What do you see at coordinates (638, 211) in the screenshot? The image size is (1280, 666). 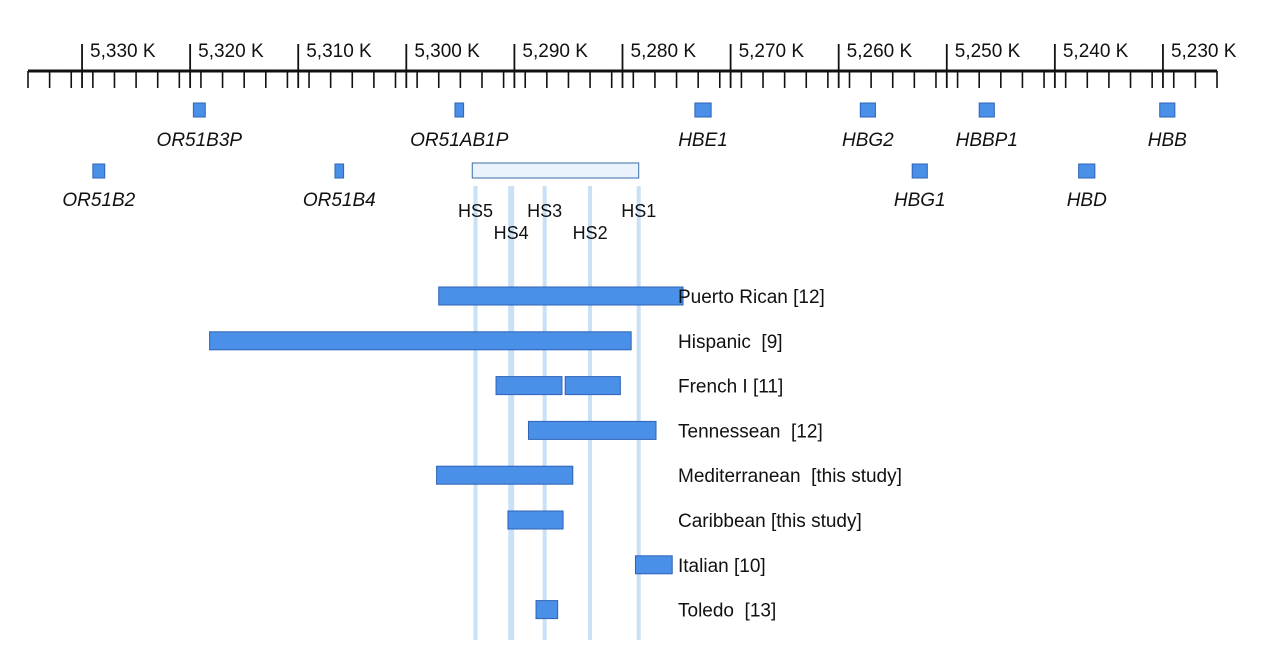 I see `hs1-label: HS1` at bounding box center [638, 211].